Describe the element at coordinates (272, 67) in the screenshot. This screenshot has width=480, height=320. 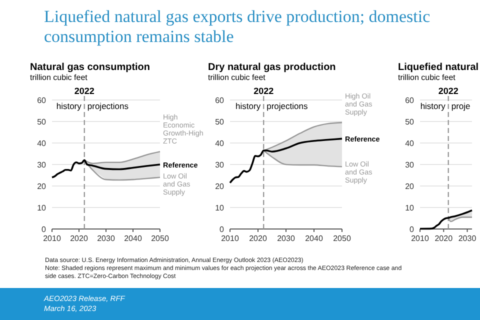
I see `chart-title: Dry natural gas production` at that location.